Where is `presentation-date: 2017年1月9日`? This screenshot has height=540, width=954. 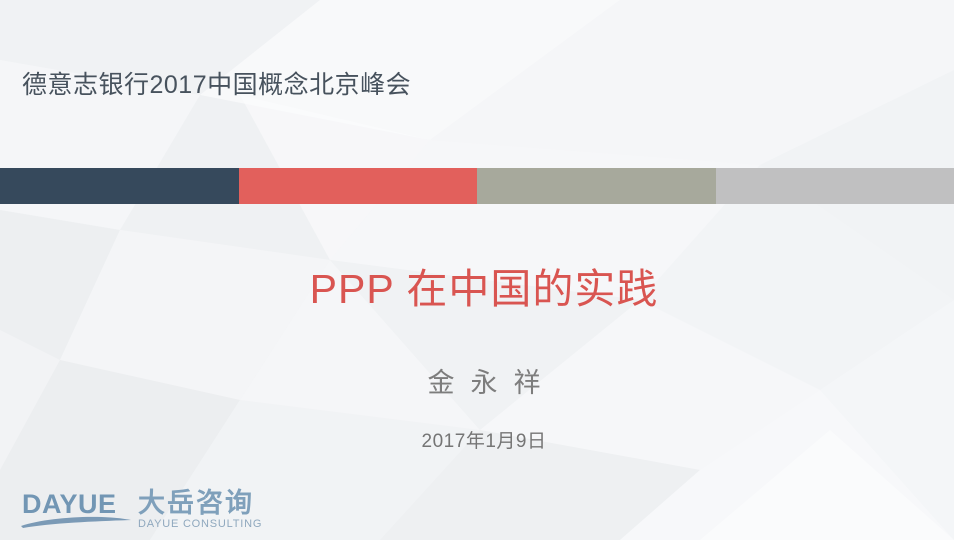 presentation-date: 2017年1月9日 is located at coordinates (484, 441).